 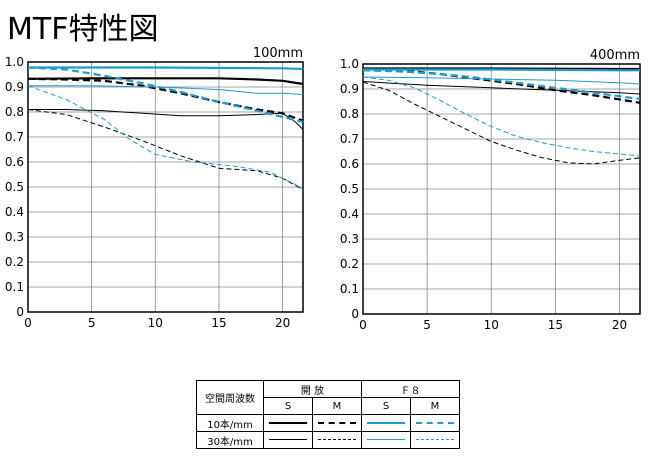 What do you see at coordinates (349, 164) in the screenshot?
I see `chart2-ytick-label: 0.6` at bounding box center [349, 164].